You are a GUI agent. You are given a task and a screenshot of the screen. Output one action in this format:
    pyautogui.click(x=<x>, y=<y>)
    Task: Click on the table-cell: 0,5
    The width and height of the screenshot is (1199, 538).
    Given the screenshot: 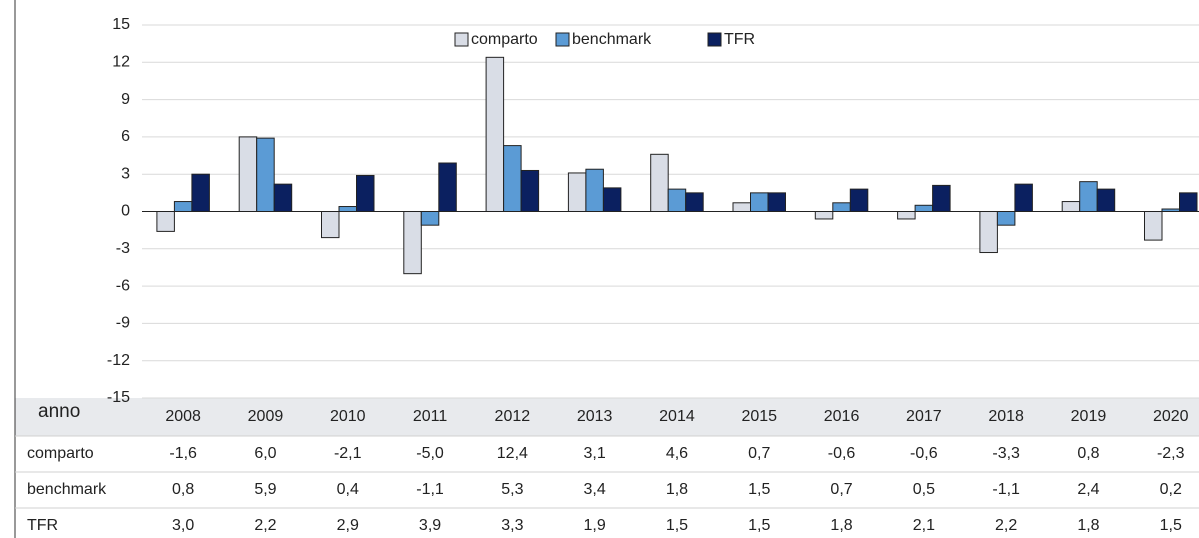 What is the action you would take?
    pyautogui.click(x=924, y=489)
    